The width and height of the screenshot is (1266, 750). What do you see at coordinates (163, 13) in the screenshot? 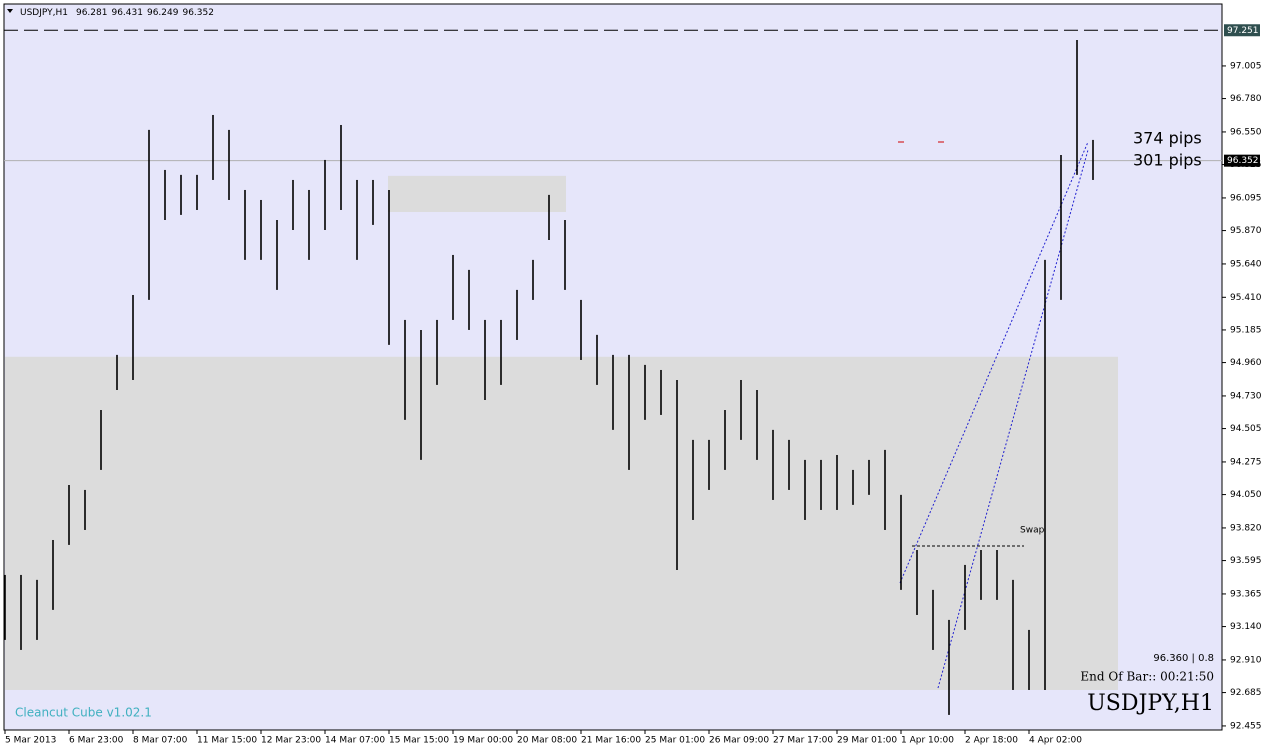
I see `header-price: 96.249` at bounding box center [163, 13].